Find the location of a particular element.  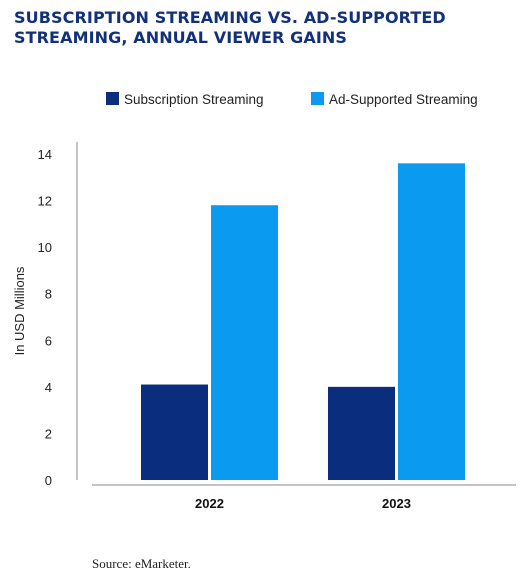

y-axis-title: In USD Millions is located at coordinates (19, 310).